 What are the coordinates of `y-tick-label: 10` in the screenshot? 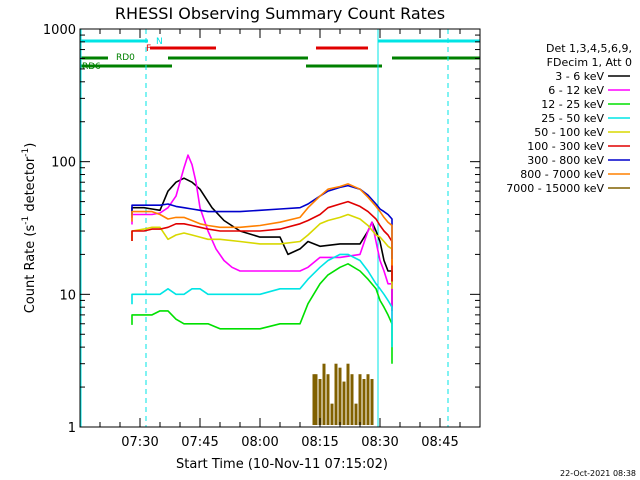 It's located at (67, 295).